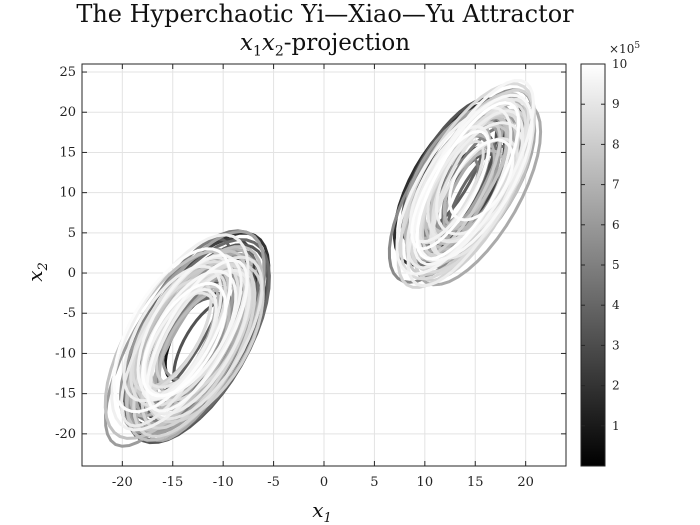  I want to click on y-tick-label: 15, so click(67, 152).